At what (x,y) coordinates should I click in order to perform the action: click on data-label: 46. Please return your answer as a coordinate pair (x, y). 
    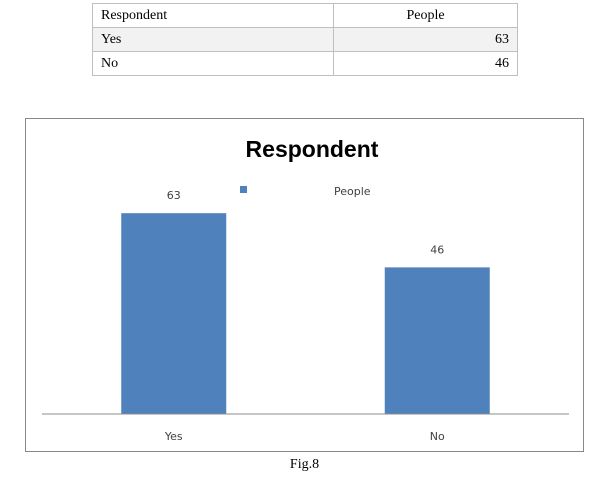
    Looking at the image, I should click on (437, 249).